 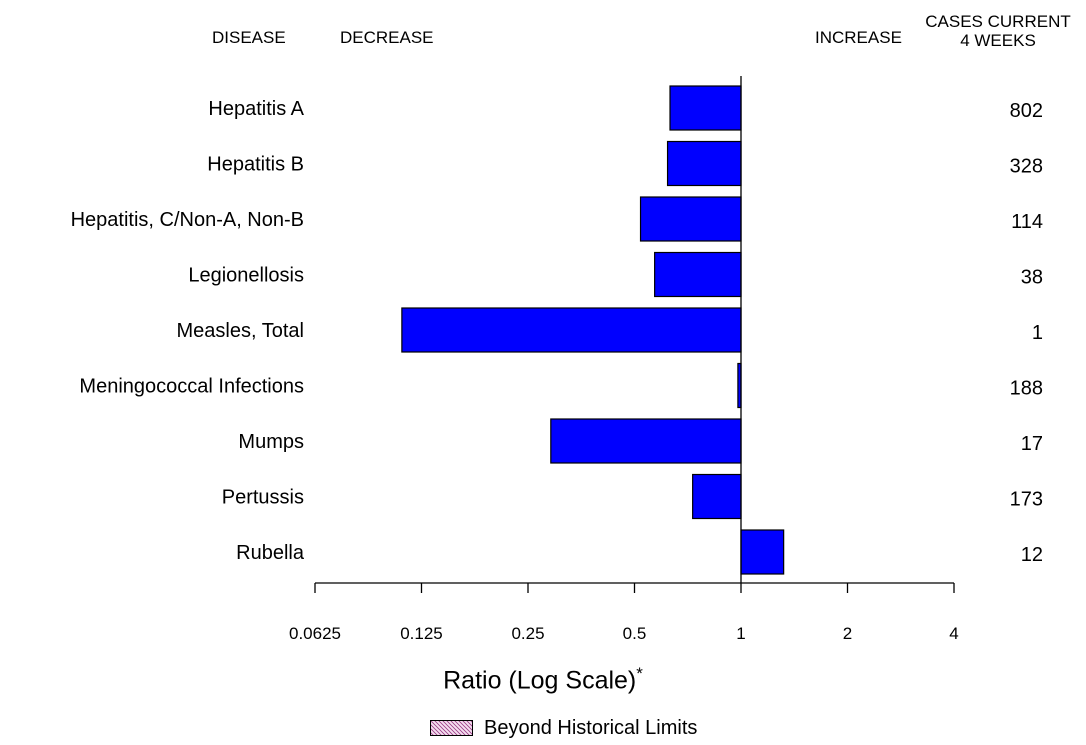 What do you see at coordinates (1032, 444) in the screenshot?
I see `case-count-6: 17` at bounding box center [1032, 444].